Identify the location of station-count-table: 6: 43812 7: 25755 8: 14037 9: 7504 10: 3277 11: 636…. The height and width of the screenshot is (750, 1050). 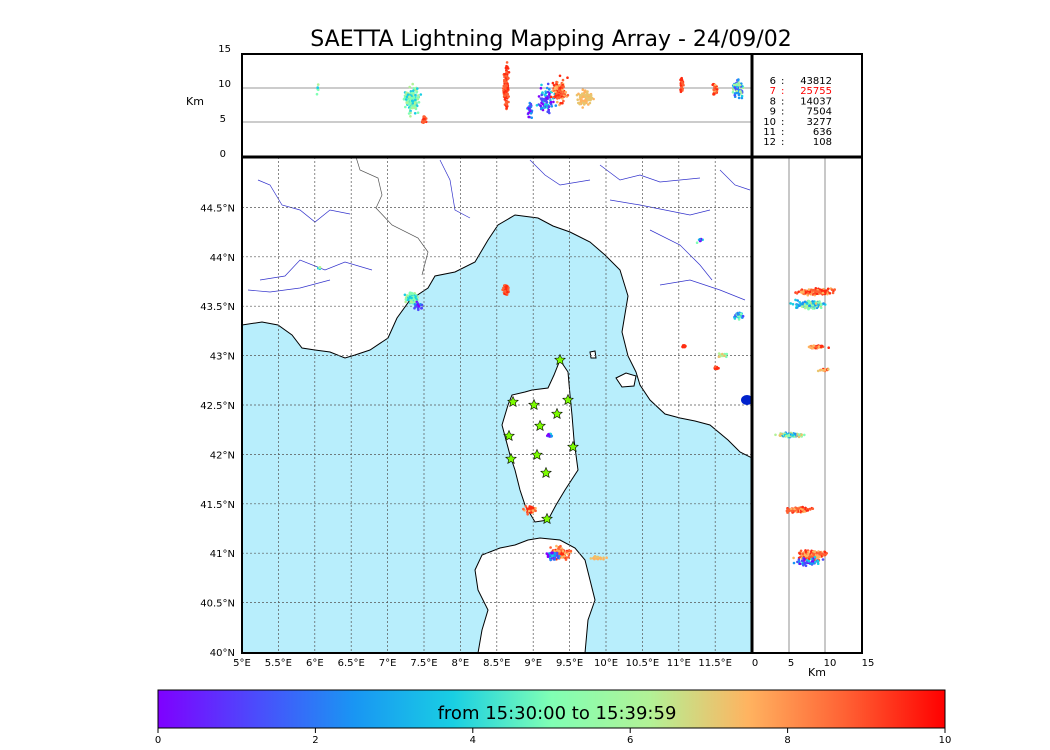
(797, 112).